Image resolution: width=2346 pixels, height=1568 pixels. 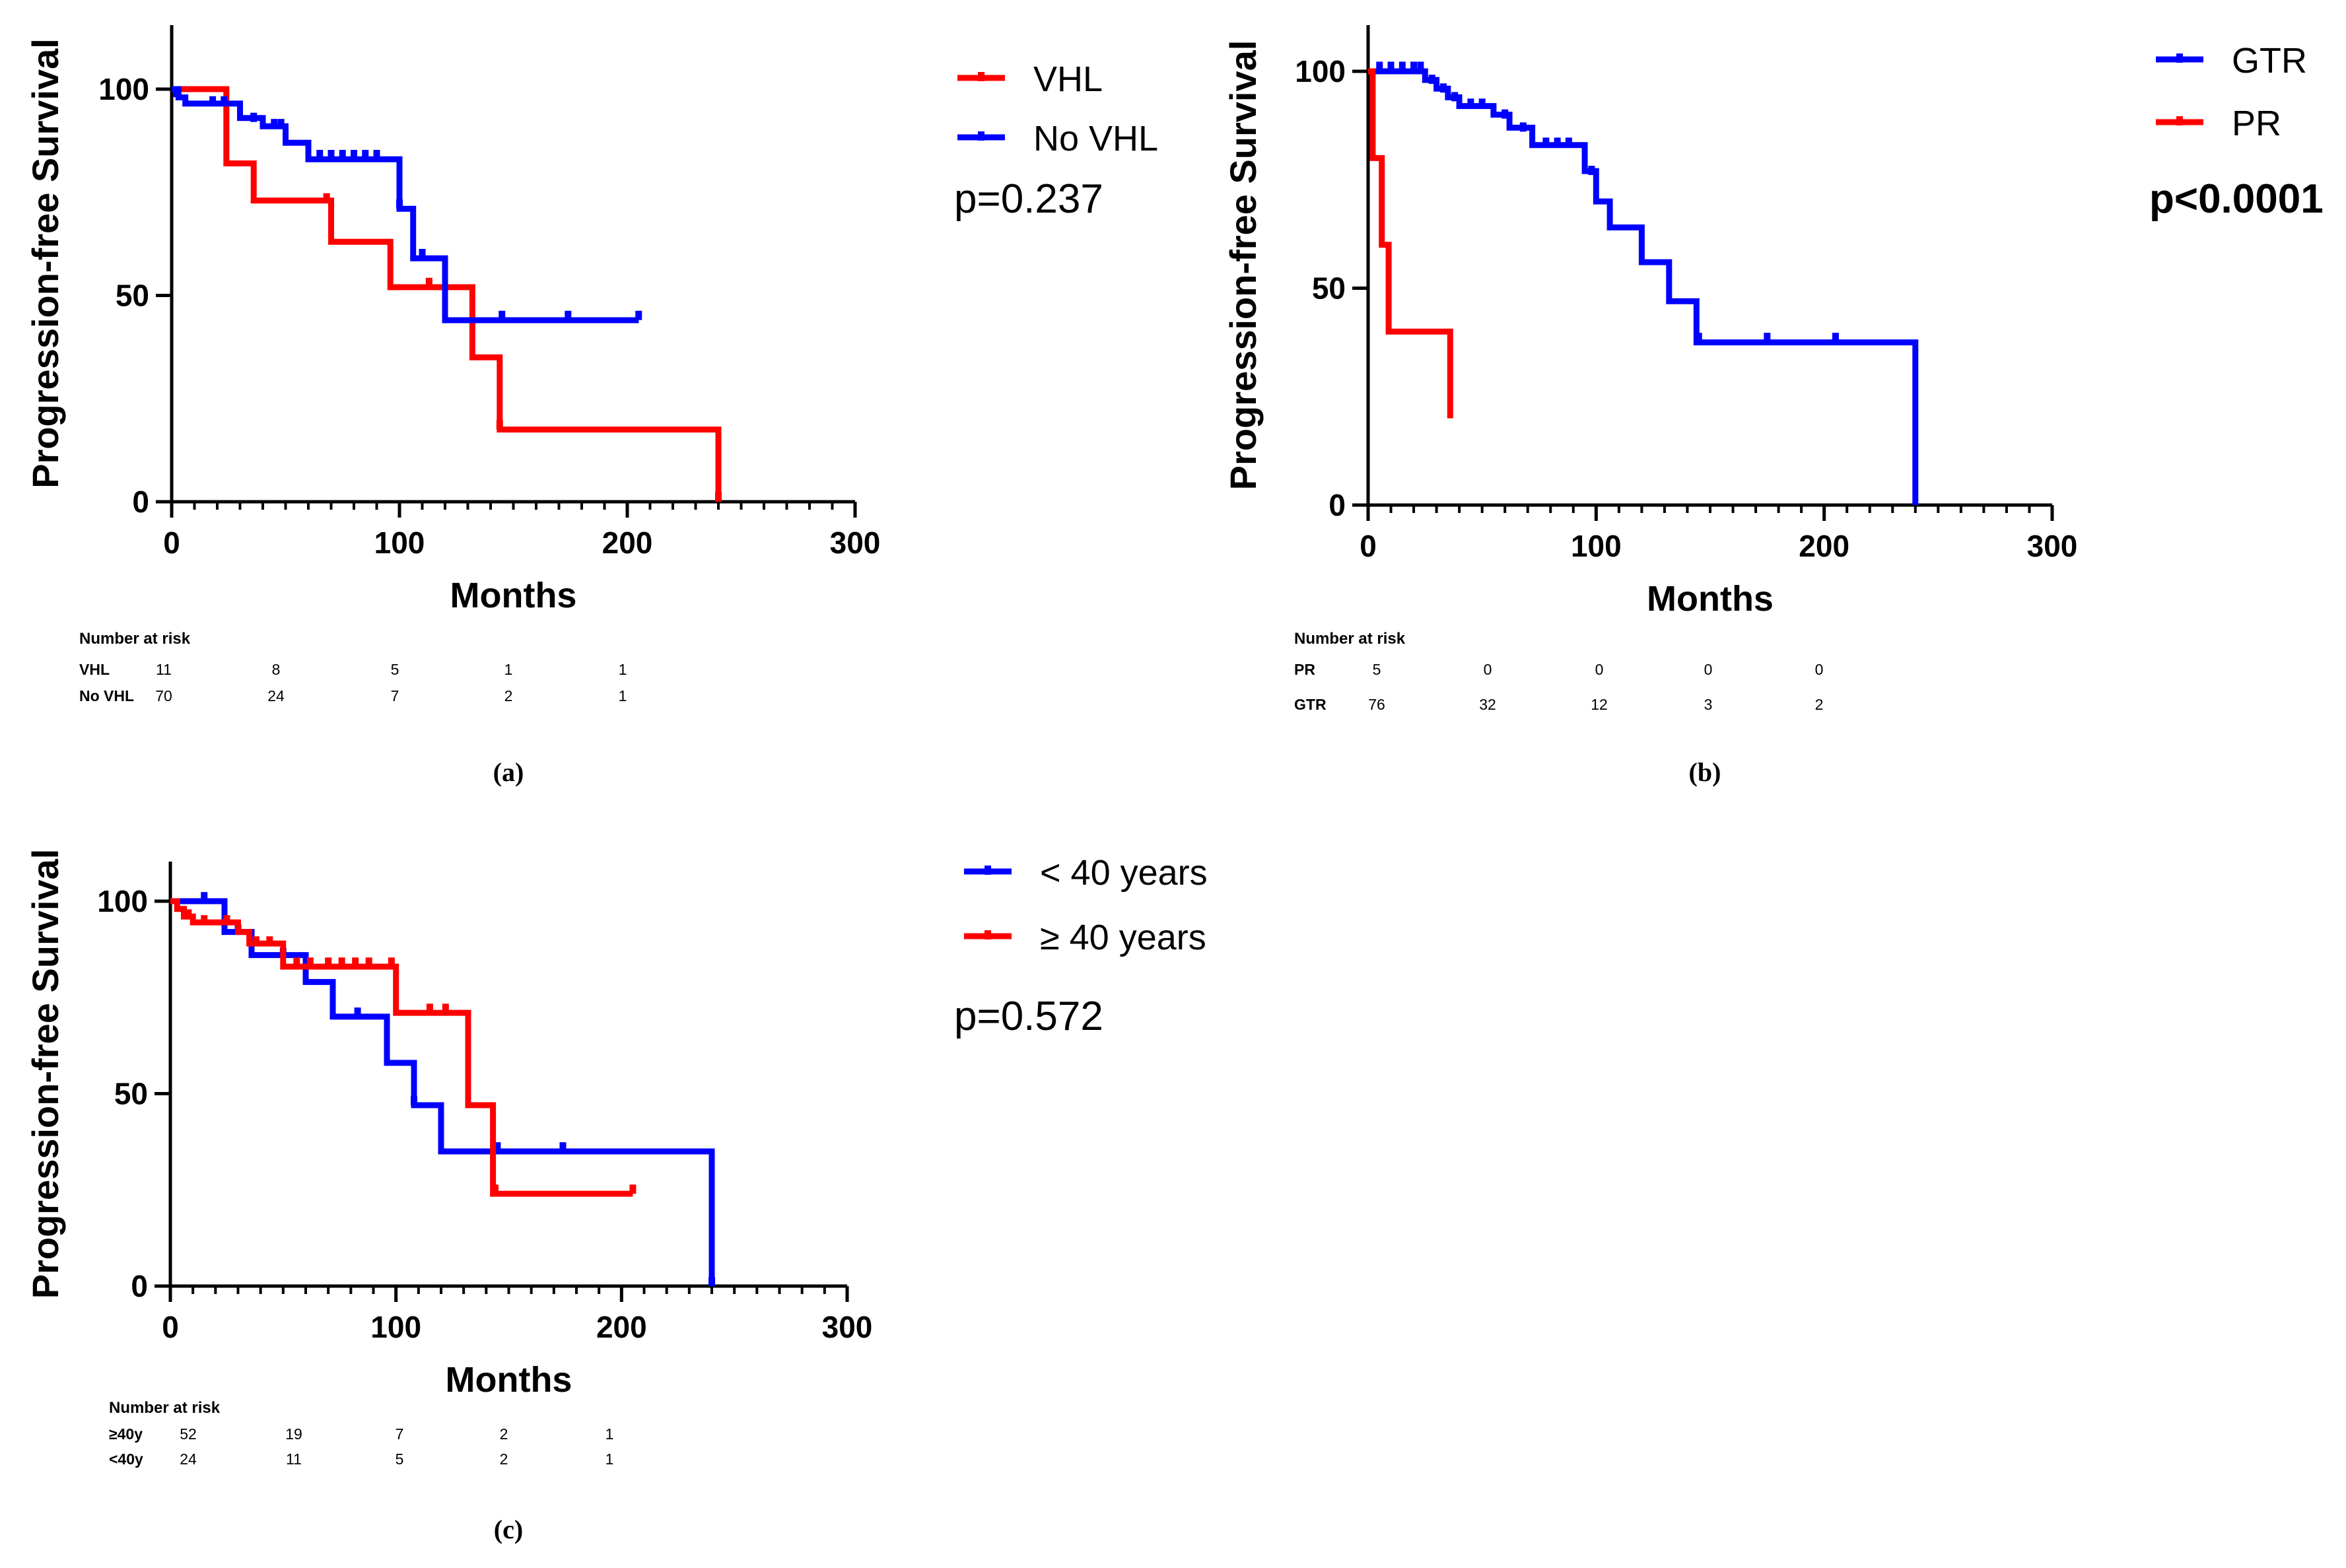 I want to click on risk-value: 32, so click(x=1488, y=704).